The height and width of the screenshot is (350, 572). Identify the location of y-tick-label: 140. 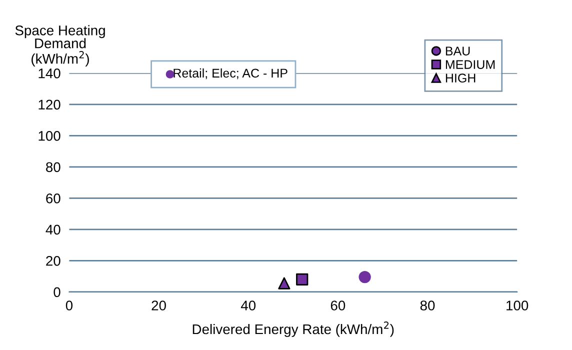
(49, 73).